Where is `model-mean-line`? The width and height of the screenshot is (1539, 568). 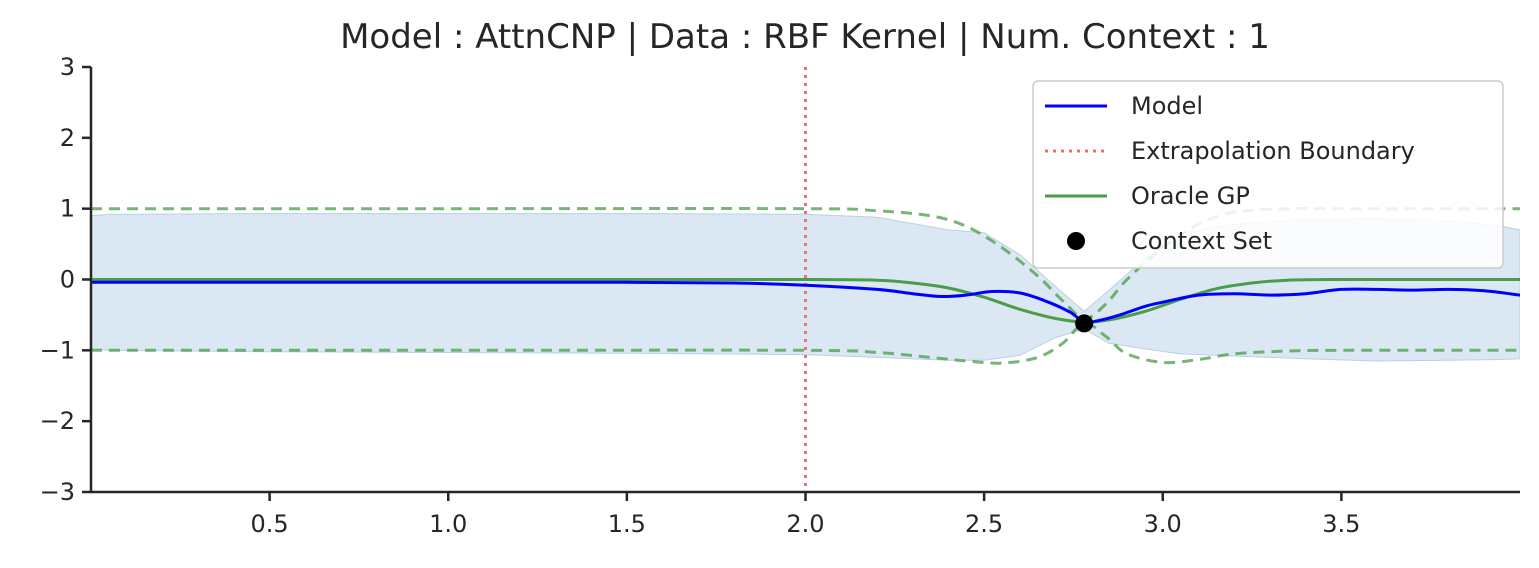 model-mean-line is located at coordinates (805, 302).